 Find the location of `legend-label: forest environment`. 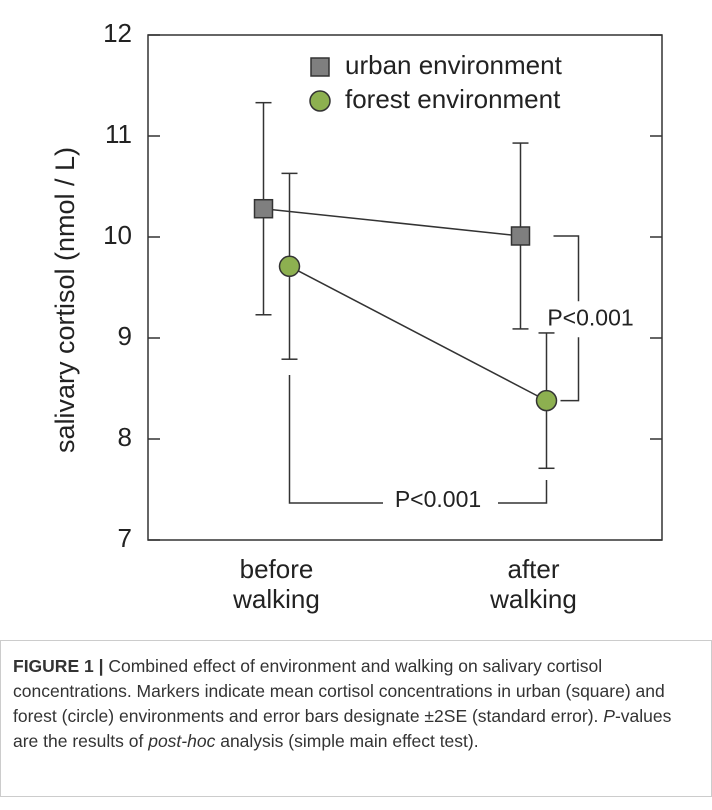

legend-label: forest environment is located at coordinates (453, 99).